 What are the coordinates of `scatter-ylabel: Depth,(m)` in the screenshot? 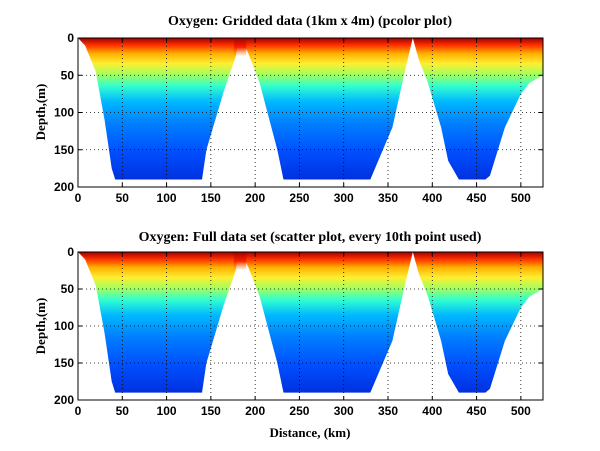 It's located at (40, 326).